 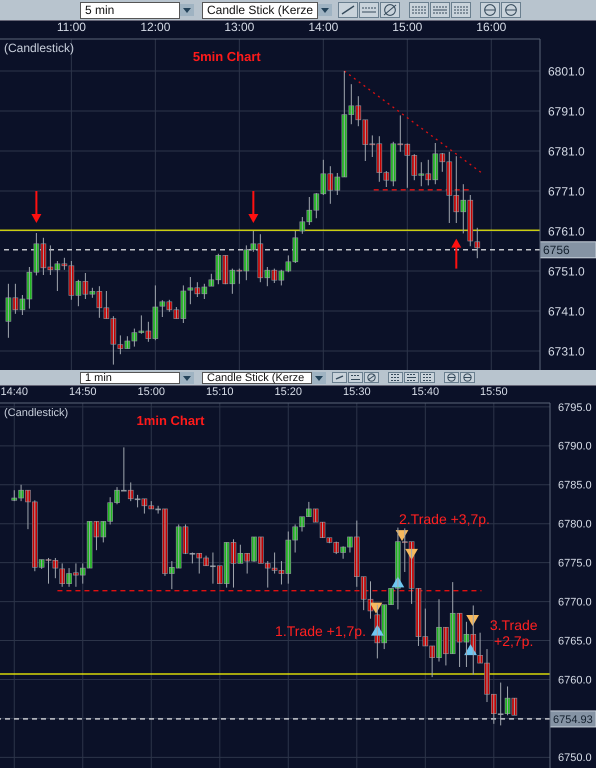 I want to click on text: 1 min, so click(x=130, y=378).